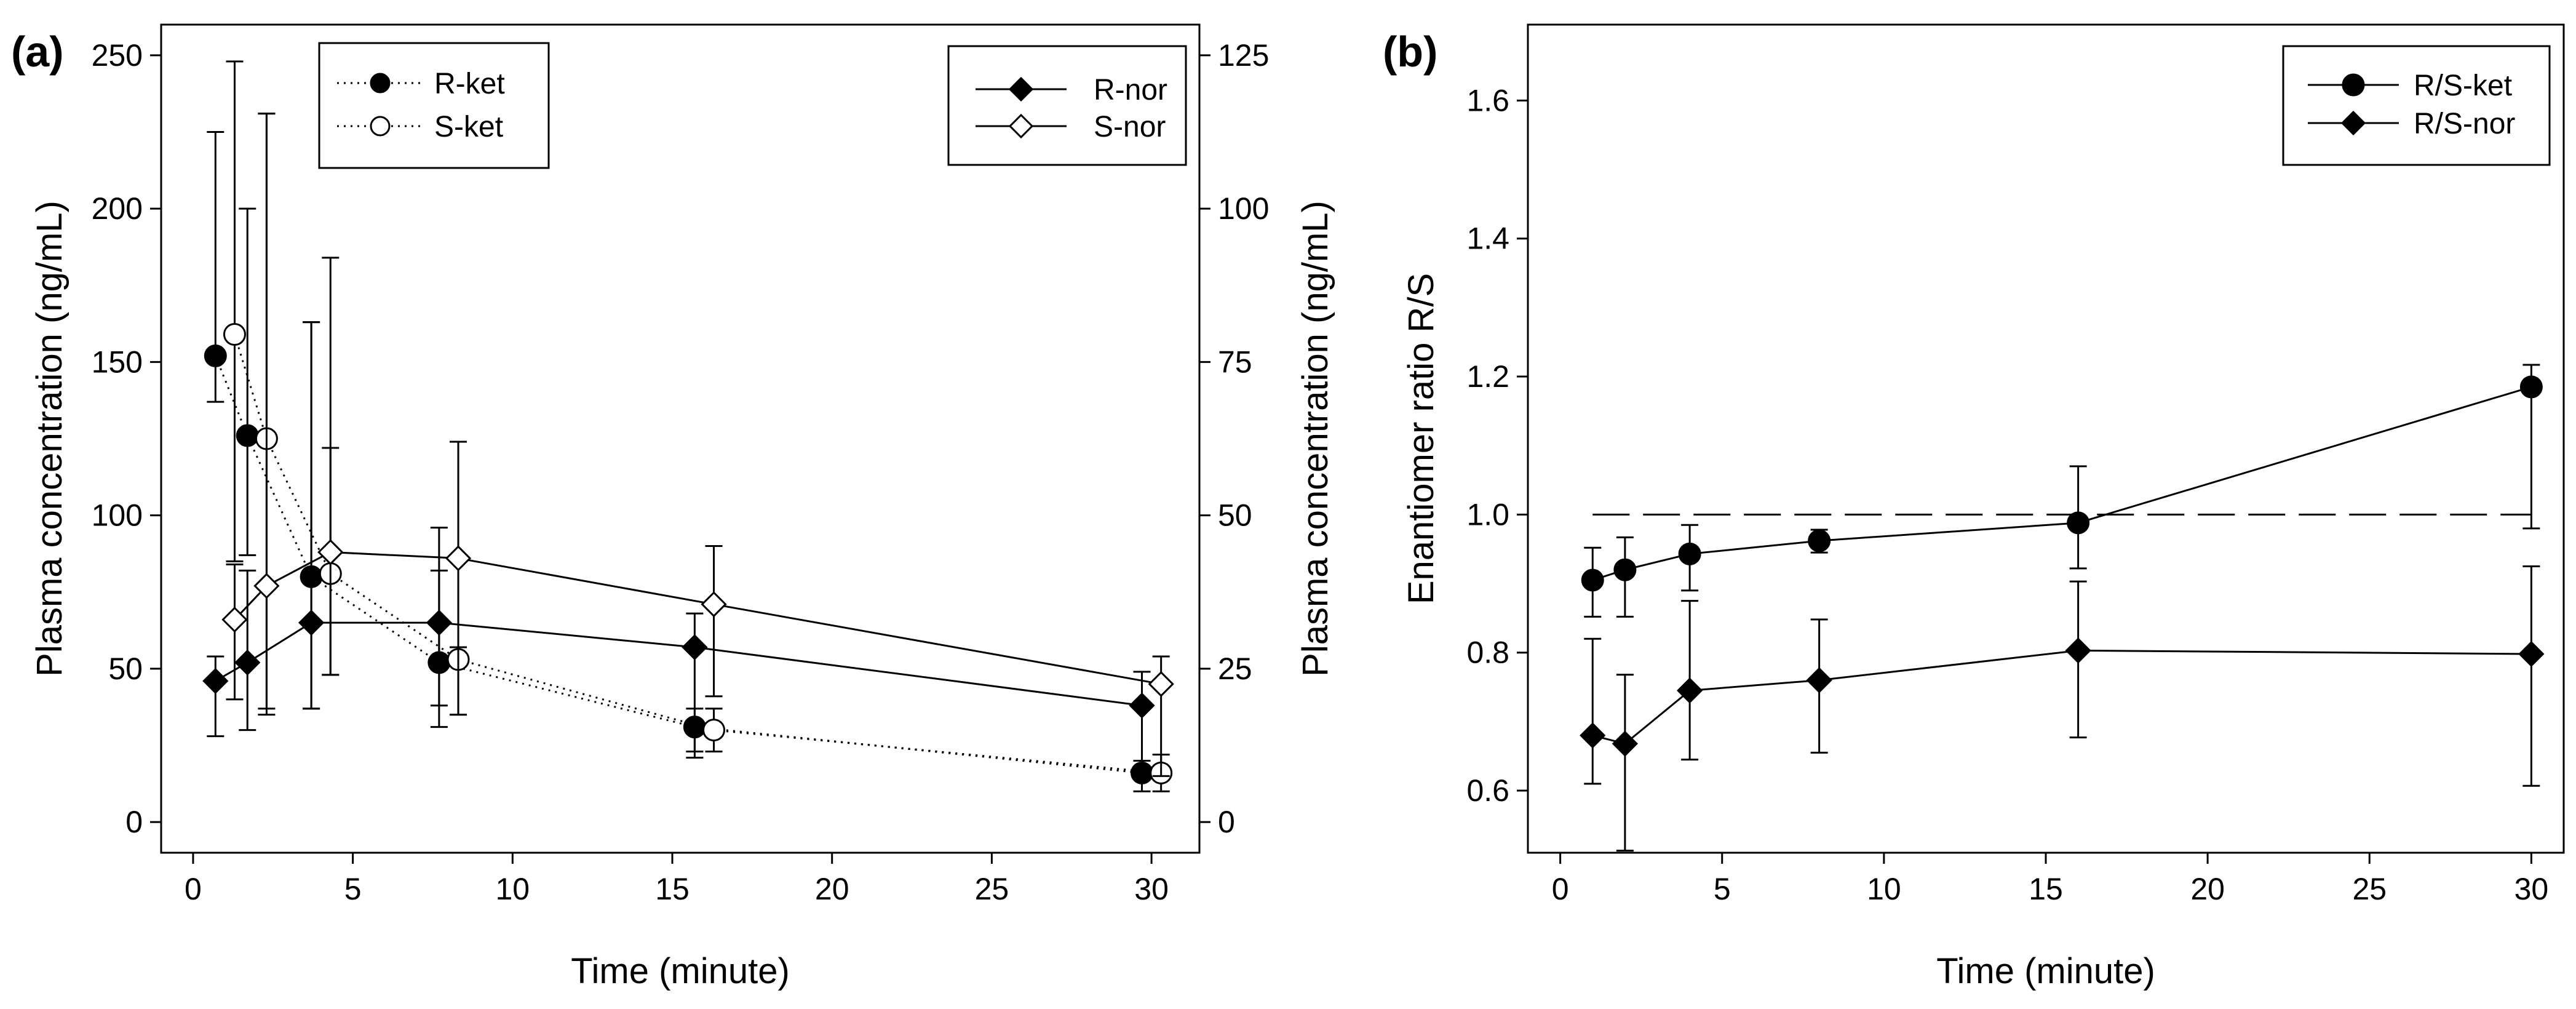 Image resolution: width=2576 pixels, height=1009 pixels. Describe the element at coordinates (1130, 90) in the screenshot. I see `legend-r-nor-label: R-nor` at that location.